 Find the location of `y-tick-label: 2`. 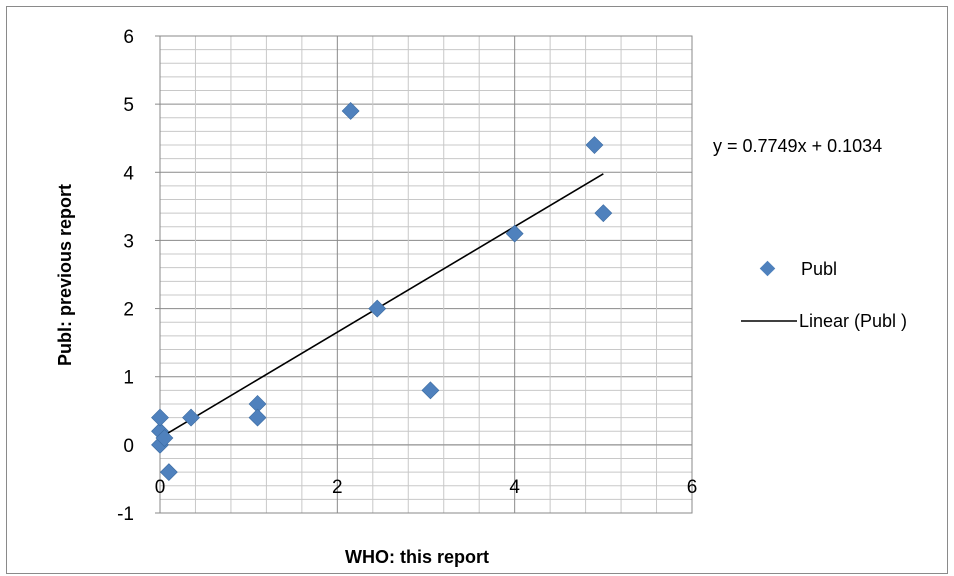

y-tick-label: 2 is located at coordinates (128, 310).